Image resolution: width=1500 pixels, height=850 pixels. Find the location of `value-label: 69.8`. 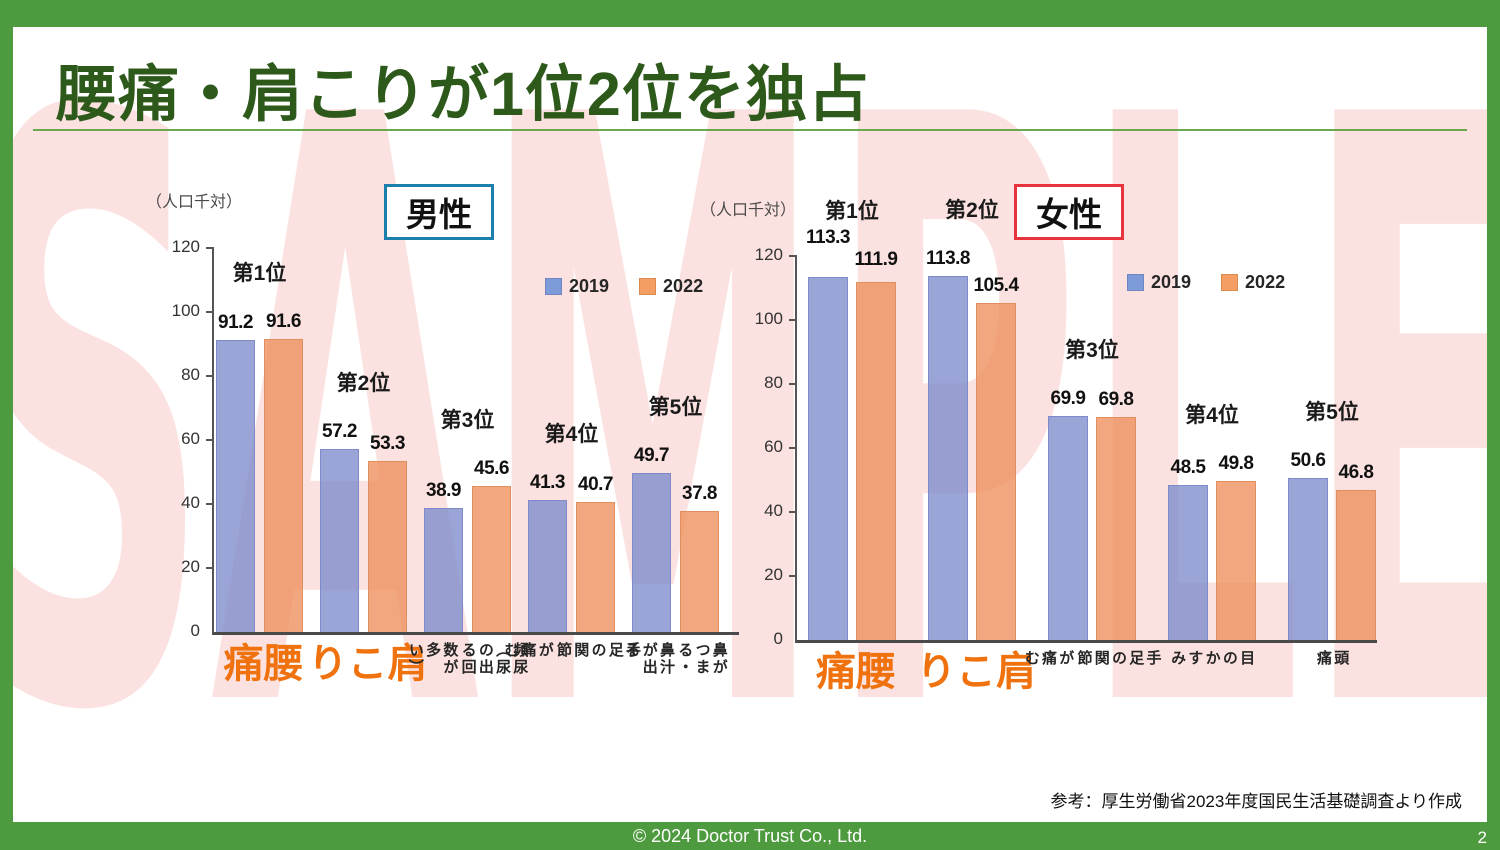

value-label: 69.8 is located at coordinates (1116, 399).